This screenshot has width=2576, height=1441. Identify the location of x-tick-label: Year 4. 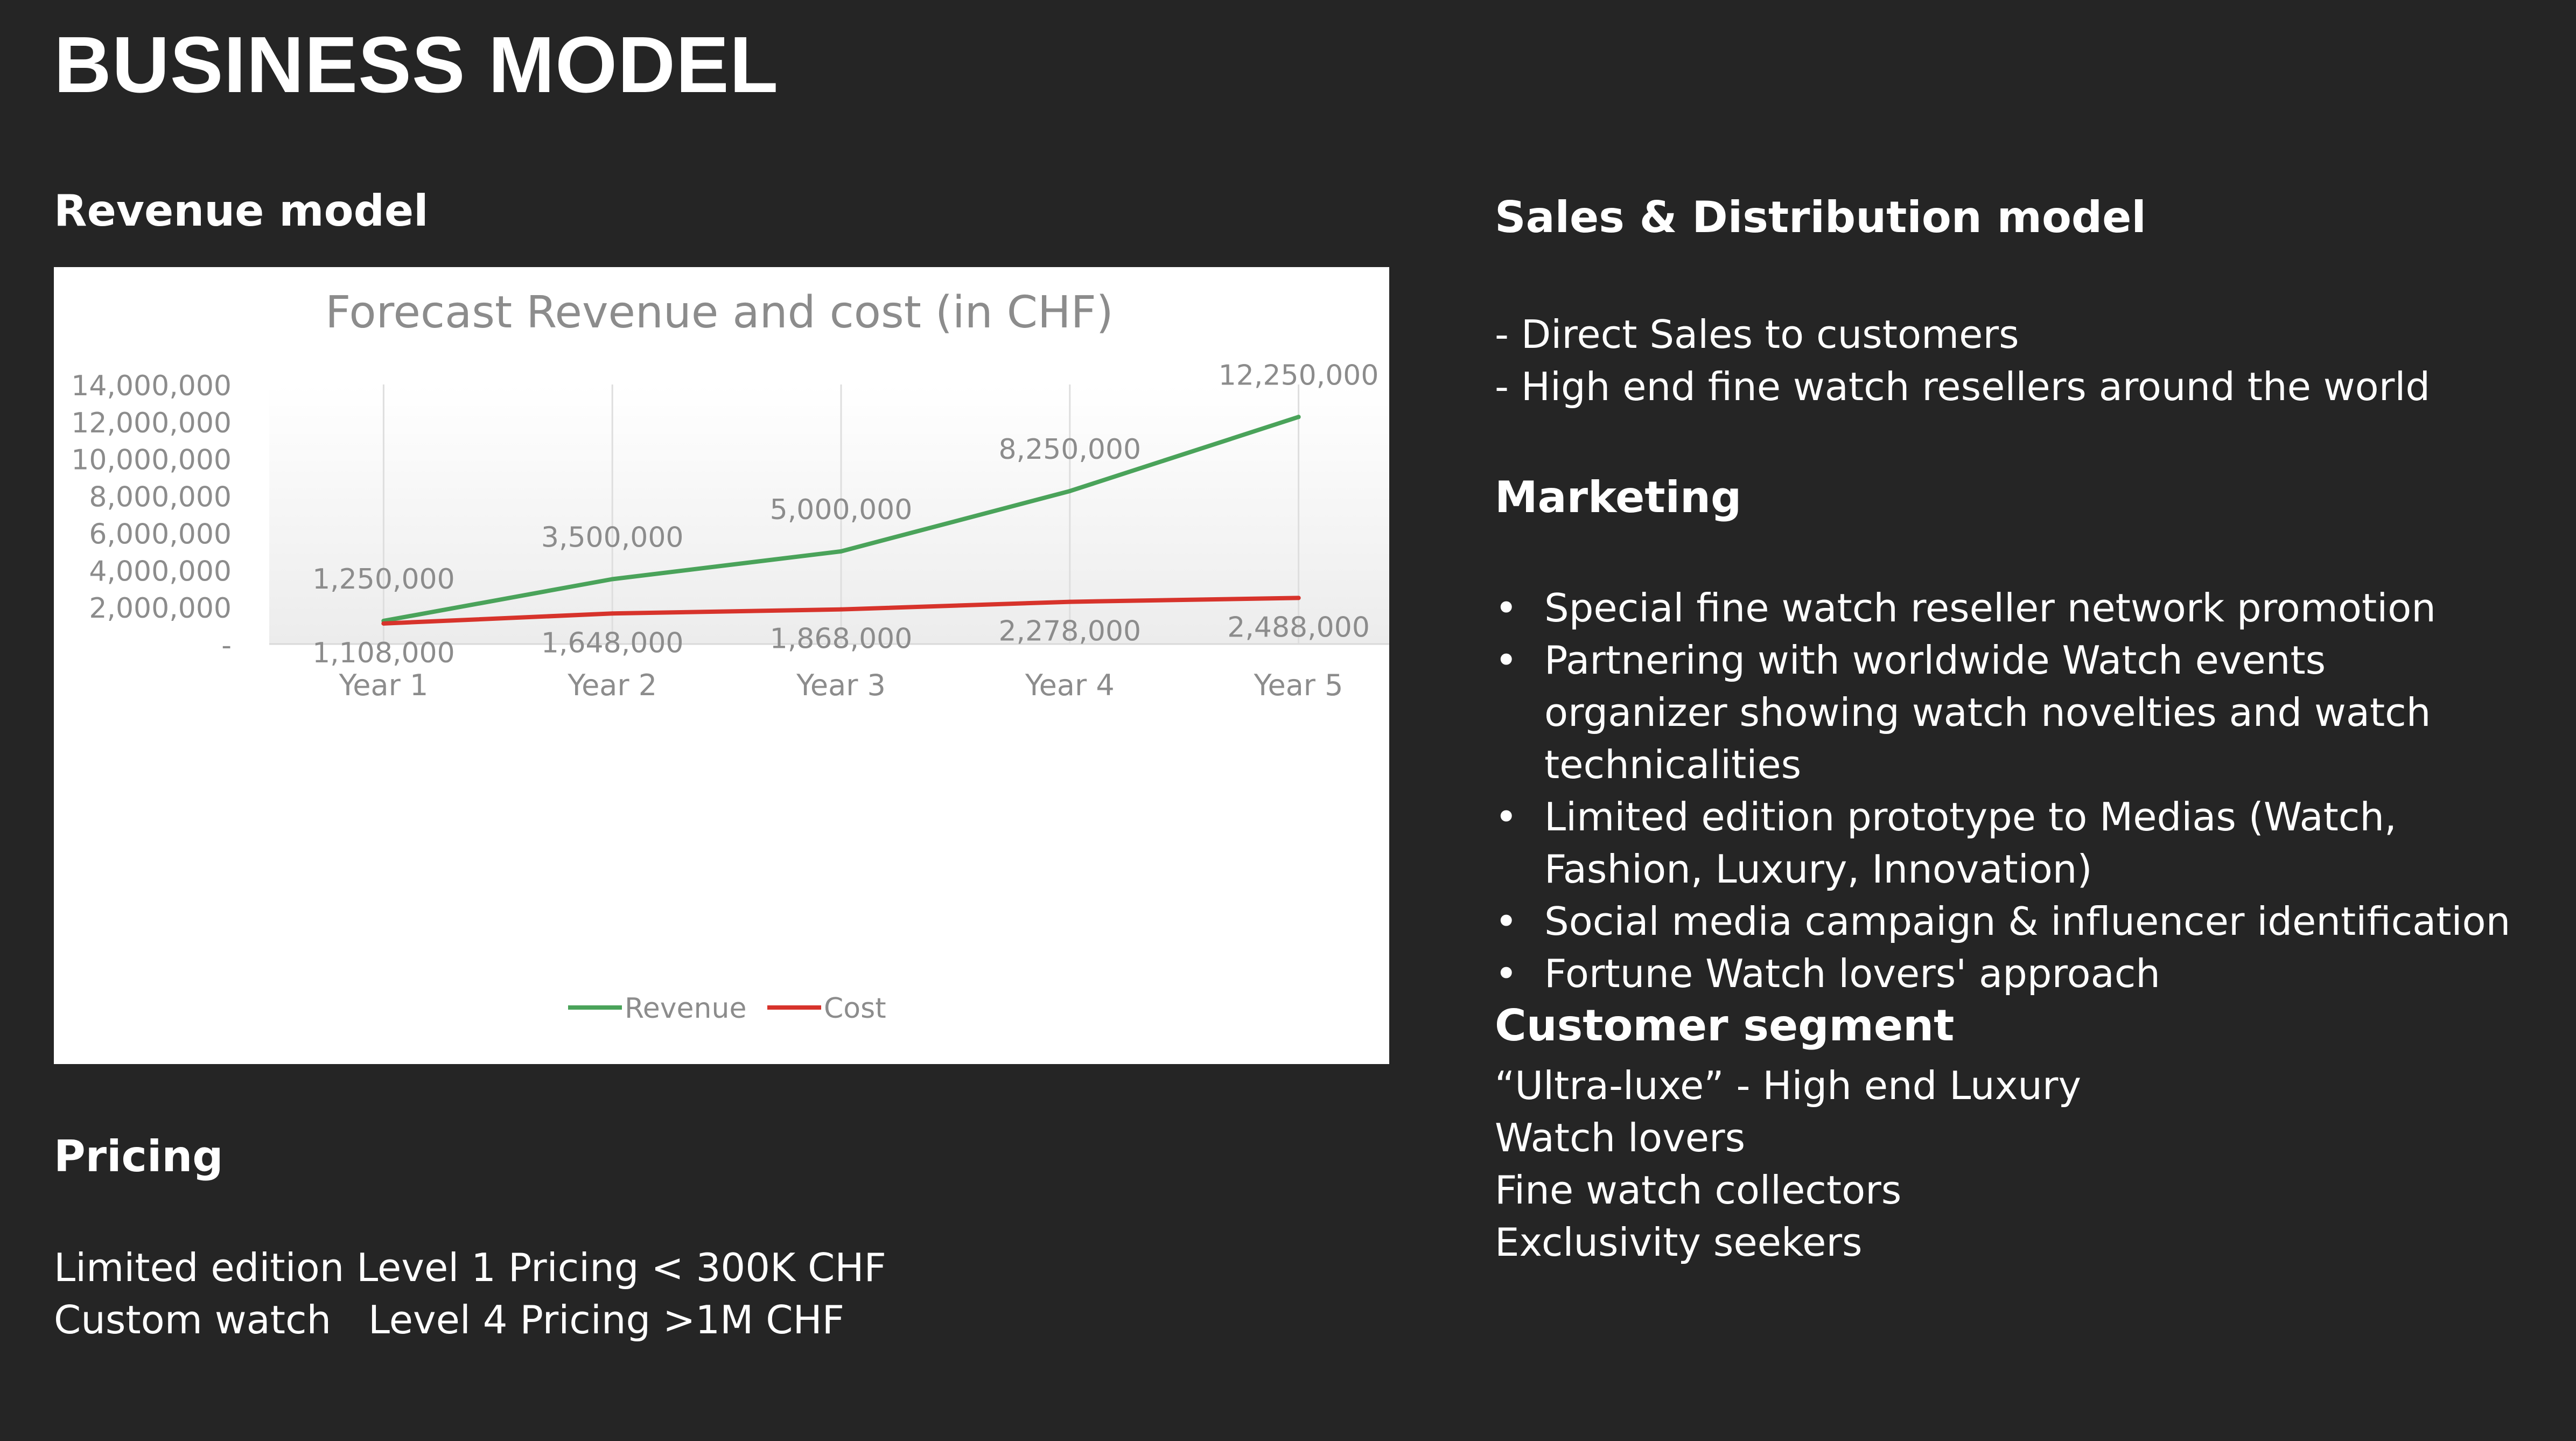
(1070, 685).